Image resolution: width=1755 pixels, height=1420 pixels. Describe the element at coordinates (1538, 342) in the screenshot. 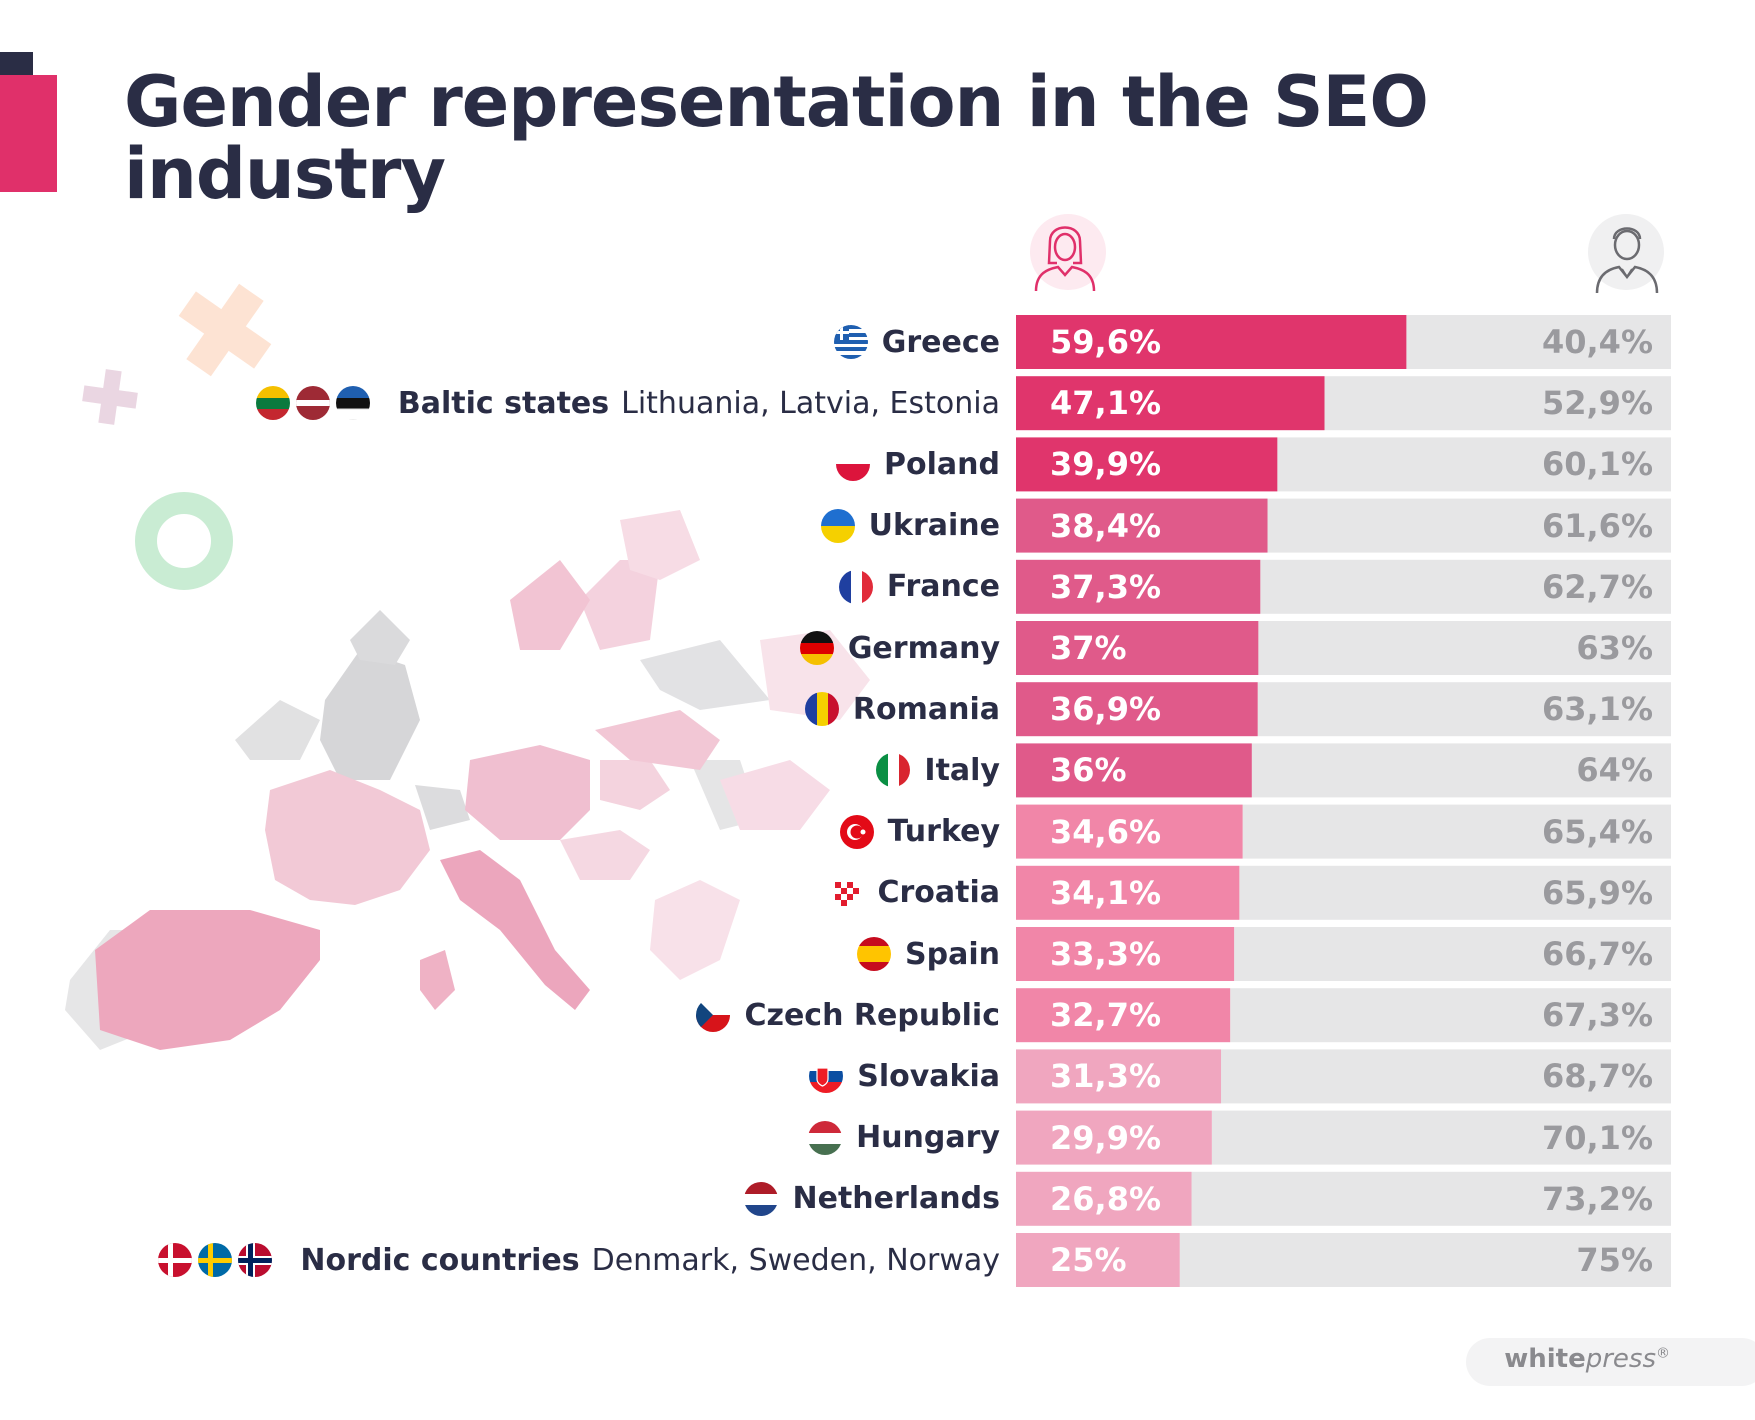

I see `bar-men-greece` at that location.